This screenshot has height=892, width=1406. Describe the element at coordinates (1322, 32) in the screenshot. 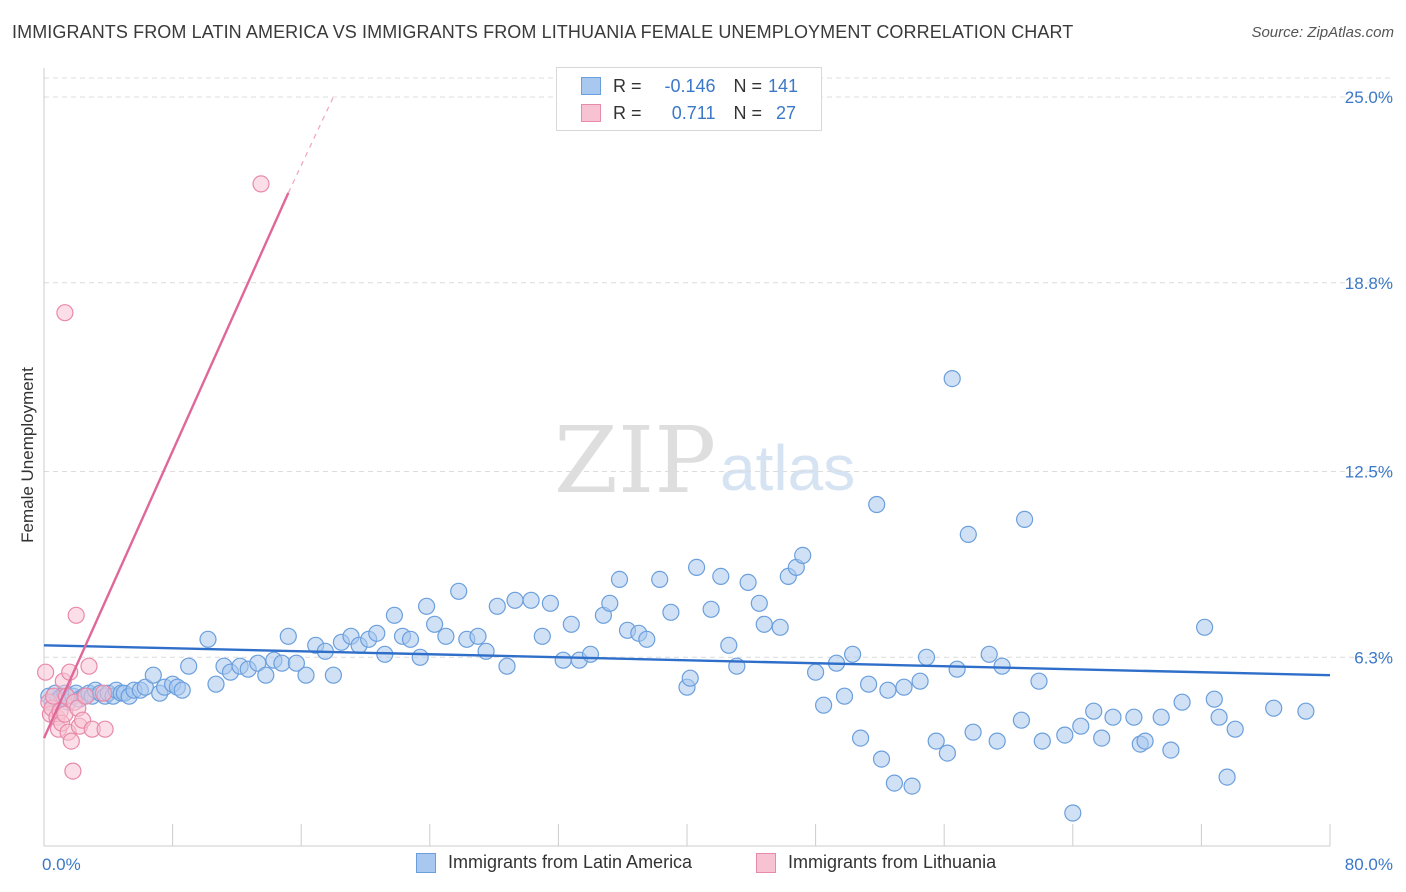

I see `chart-source: Source: ZipAtlas.com` at that location.